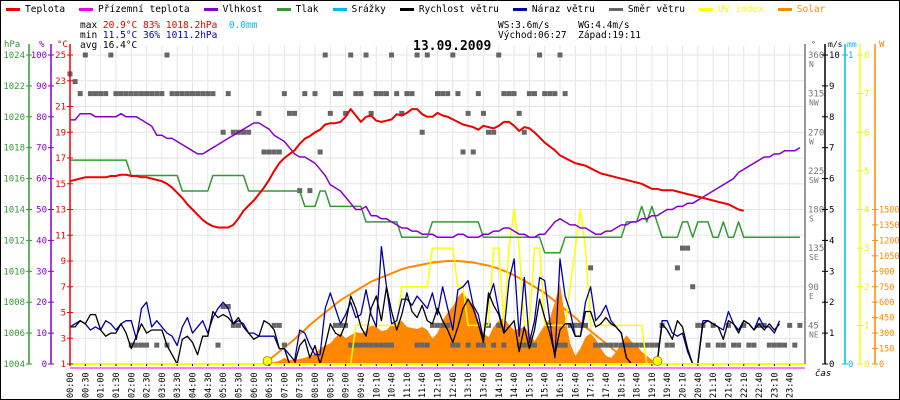  Describe the element at coordinates (233, 9) in the screenshot. I see `legend-item: Vlhkost` at that location.